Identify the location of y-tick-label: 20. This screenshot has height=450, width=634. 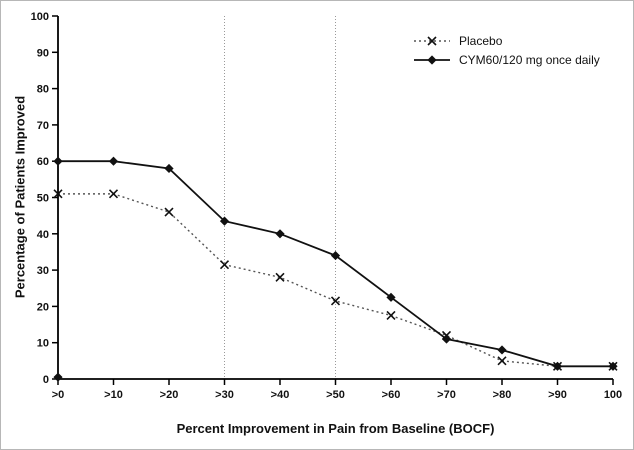
(43, 307).